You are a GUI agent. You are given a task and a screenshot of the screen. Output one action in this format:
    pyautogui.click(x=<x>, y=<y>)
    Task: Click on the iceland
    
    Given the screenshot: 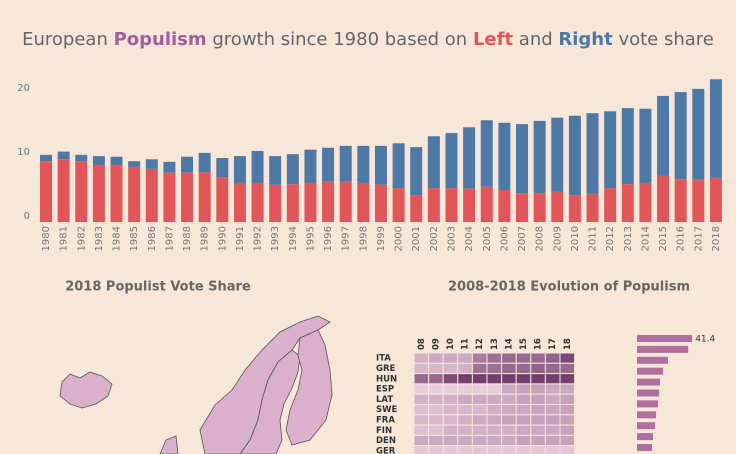 What is the action you would take?
    pyautogui.click(x=86, y=390)
    